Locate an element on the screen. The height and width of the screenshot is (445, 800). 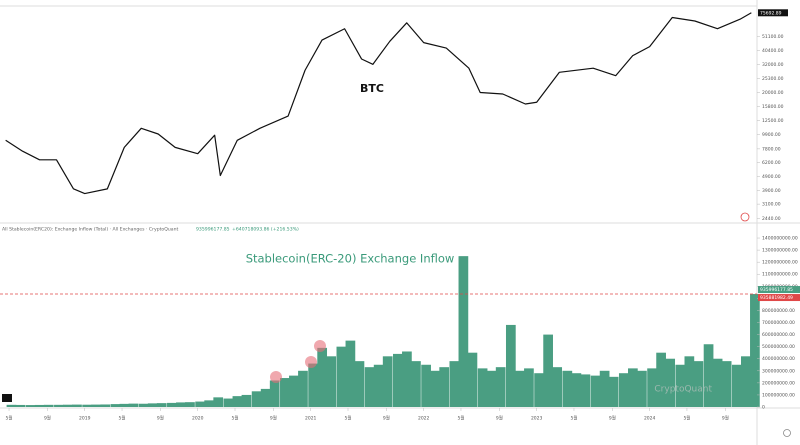
y-tick-label: 300000000.00 is located at coordinates (778, 371).